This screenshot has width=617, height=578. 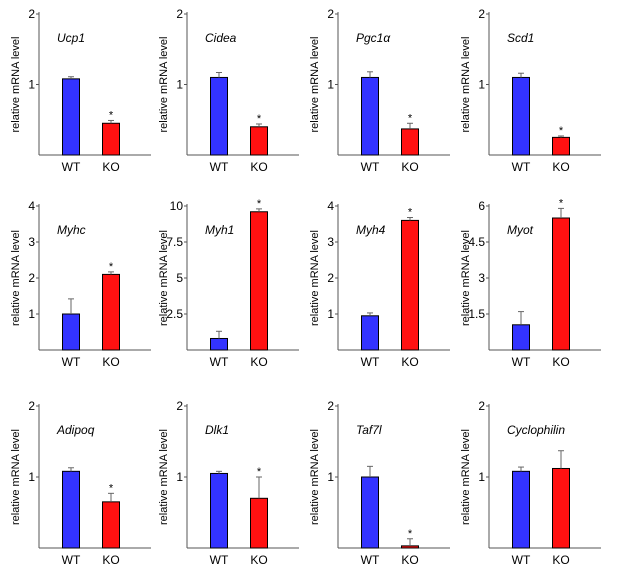 What do you see at coordinates (379, 483) in the screenshot?
I see `chart-panel-taf7l: 1 2 relative mRNA level Taf7l WT * KO` at bounding box center [379, 483].